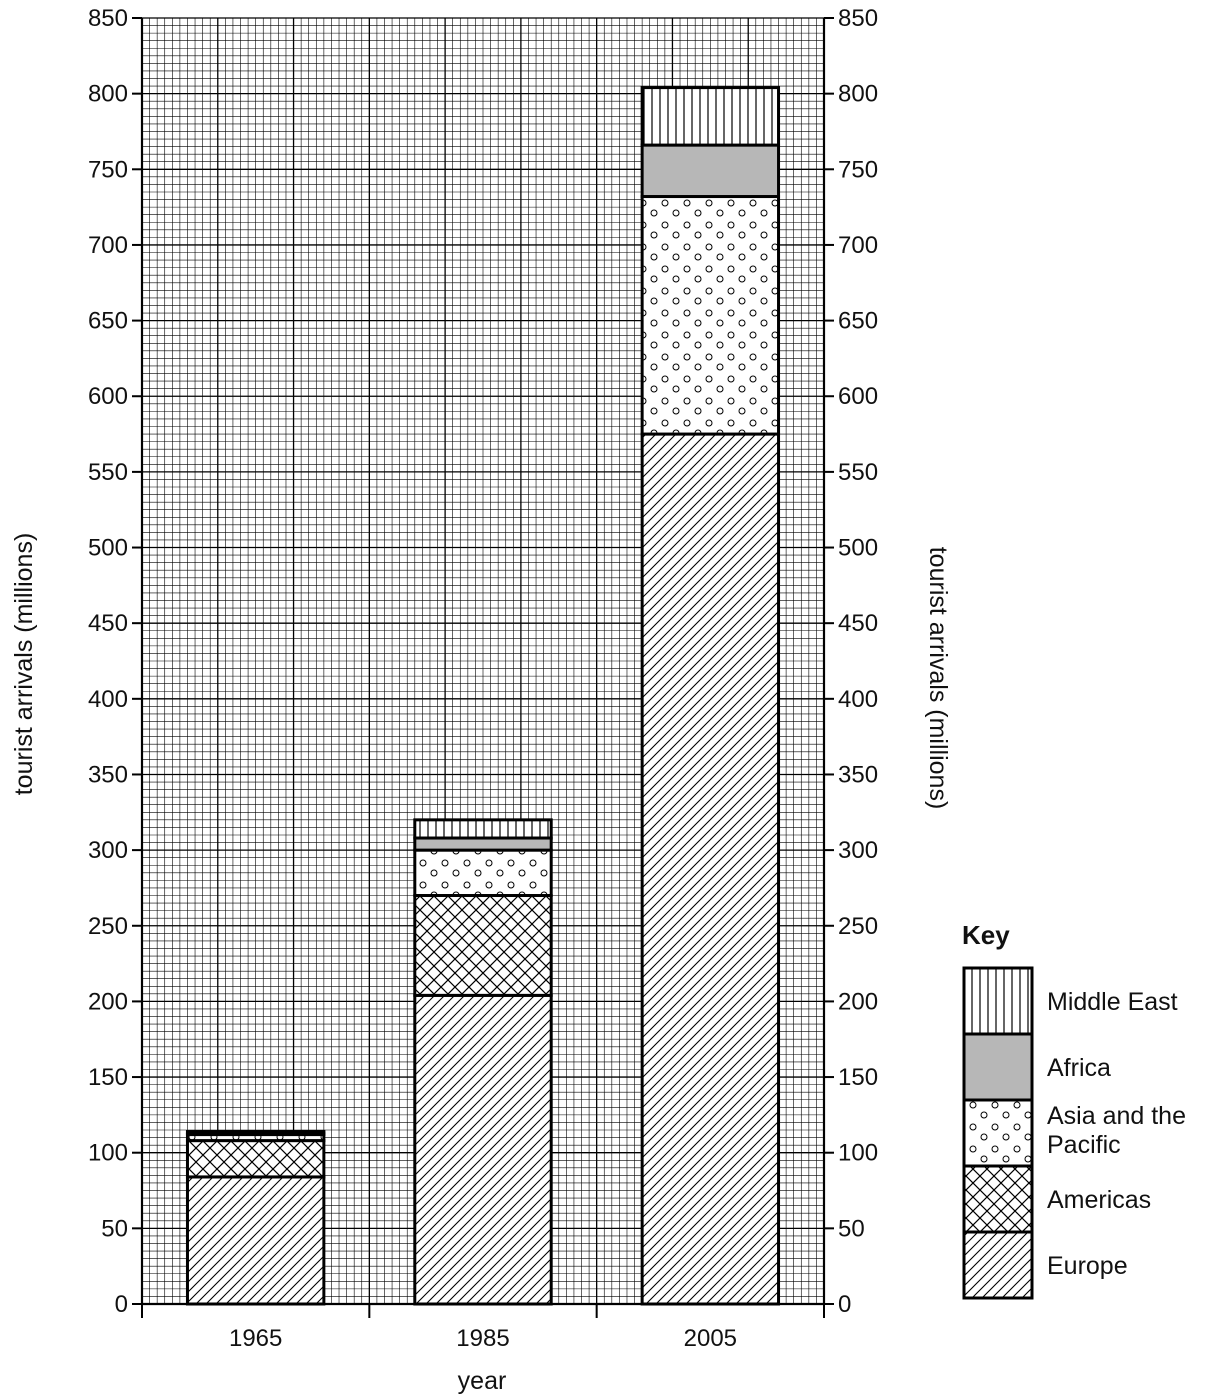  I want to click on y-tick-label-left: 100, so click(108, 1153).